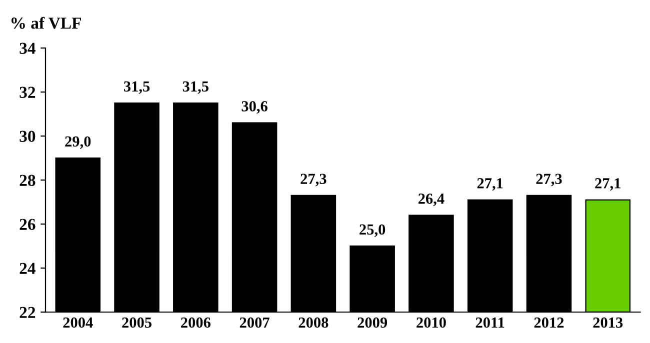 The image size is (650, 343). I want to click on y-tick-label: 24, so click(28, 268).